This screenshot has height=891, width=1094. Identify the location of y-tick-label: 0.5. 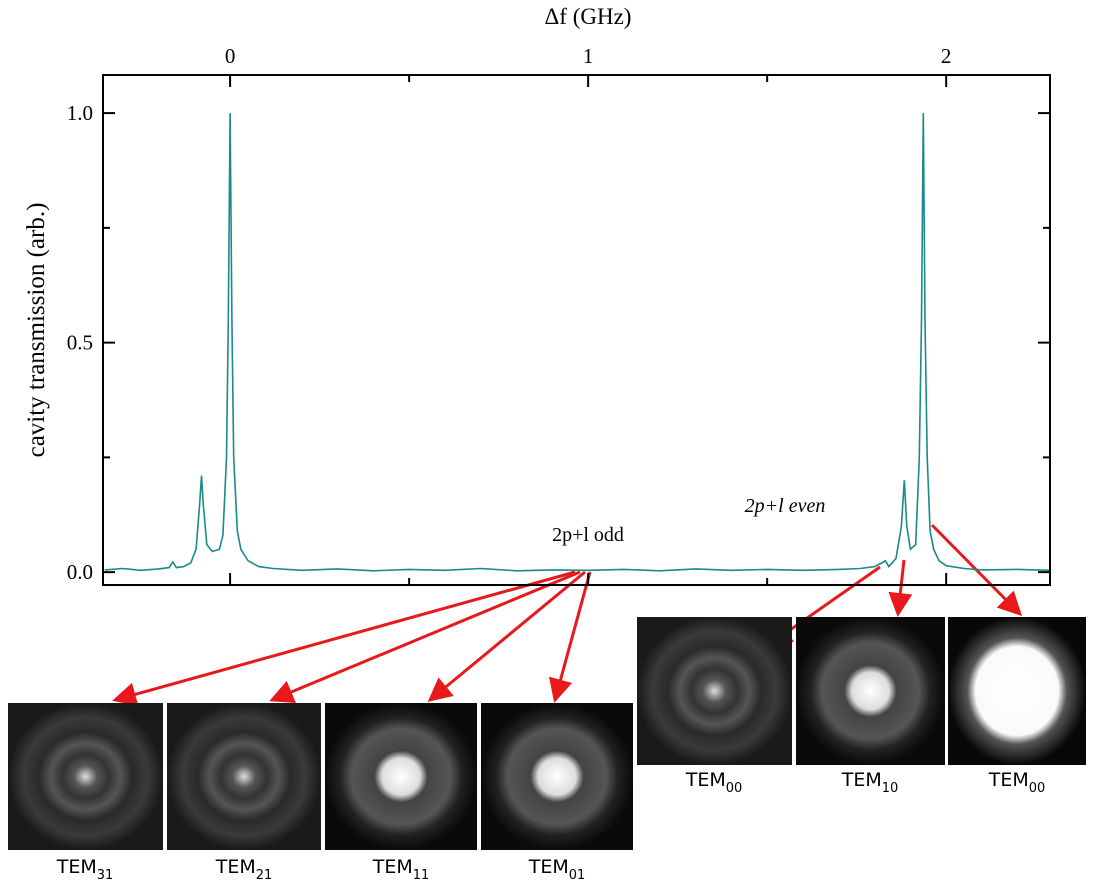
(80, 343).